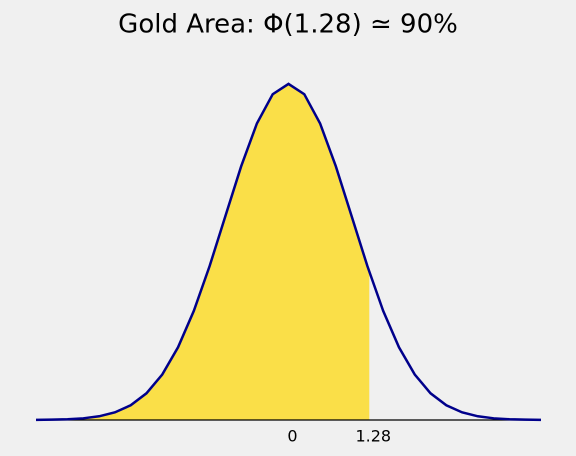 Image resolution: width=576 pixels, height=456 pixels. I want to click on chart-title: Gold Area: Φ(1.28) ≃ 90%, so click(288, 25).